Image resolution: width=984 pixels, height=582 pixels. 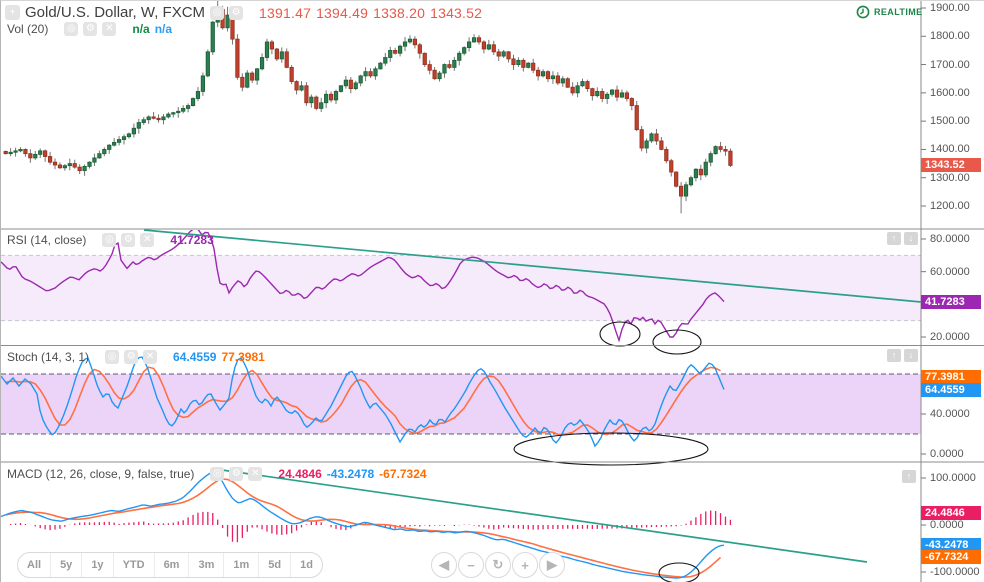 I want to click on range-button-6m: 6m, so click(x=172, y=565).